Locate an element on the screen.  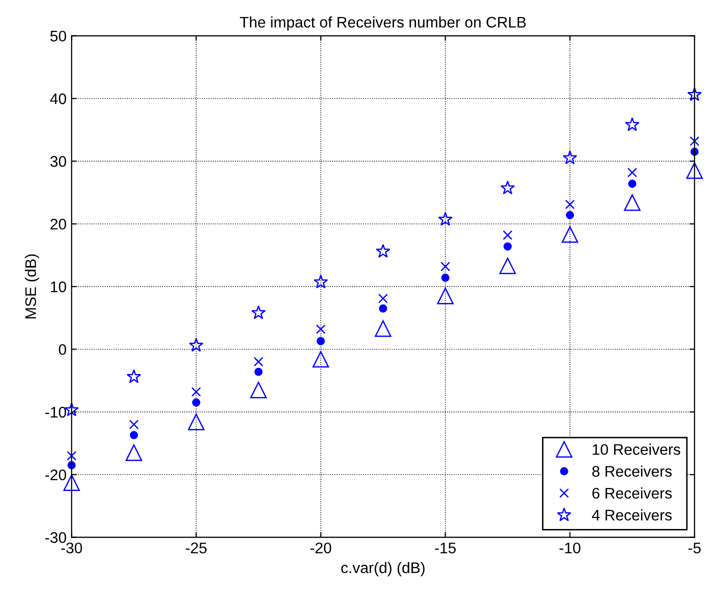
y-tick-label: 40 is located at coordinates (58, 98).